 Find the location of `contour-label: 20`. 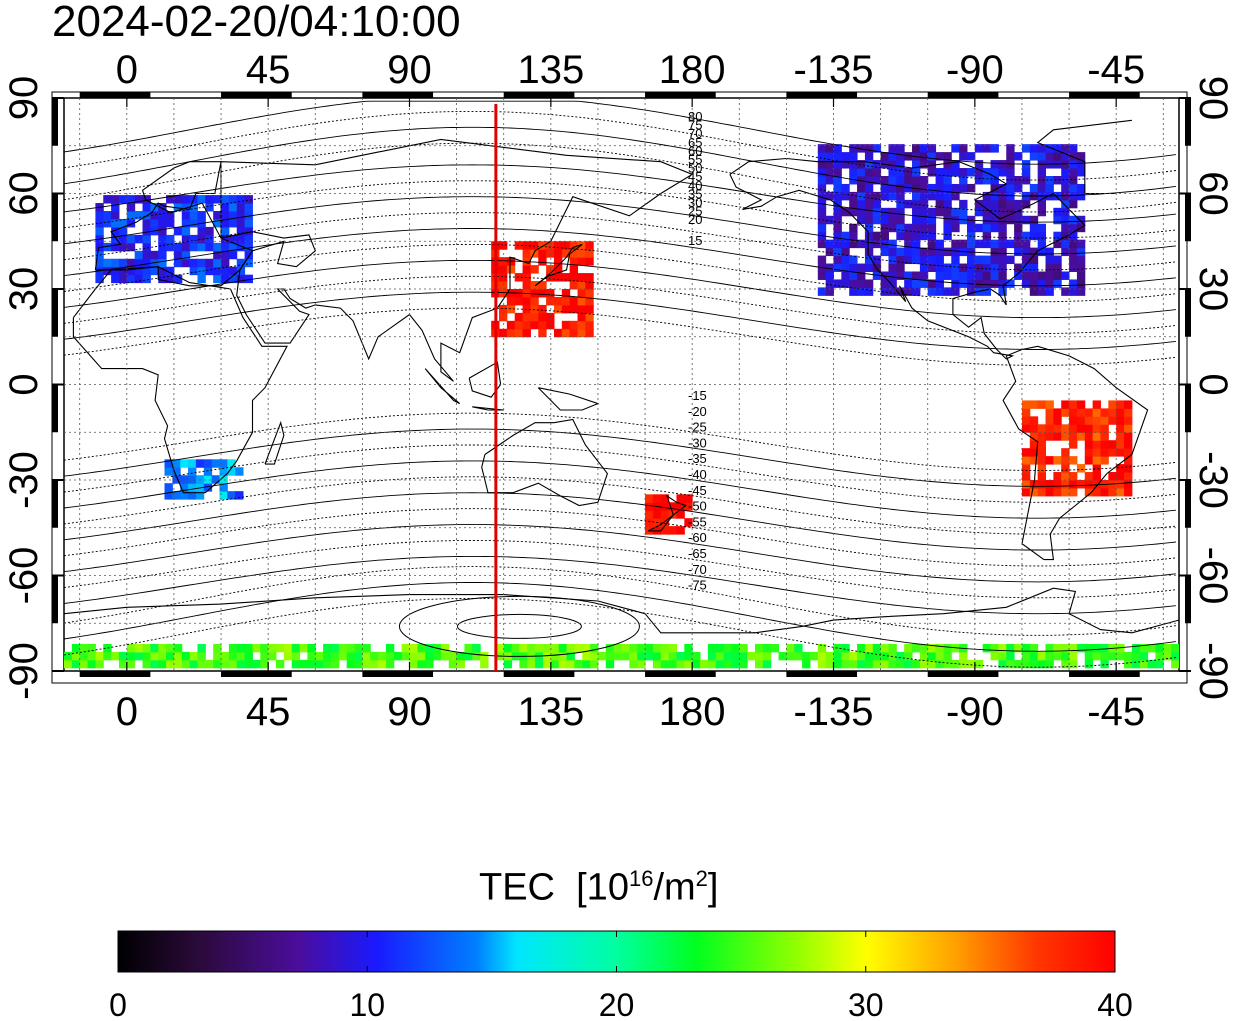

contour-label: 20 is located at coordinates (695, 219).